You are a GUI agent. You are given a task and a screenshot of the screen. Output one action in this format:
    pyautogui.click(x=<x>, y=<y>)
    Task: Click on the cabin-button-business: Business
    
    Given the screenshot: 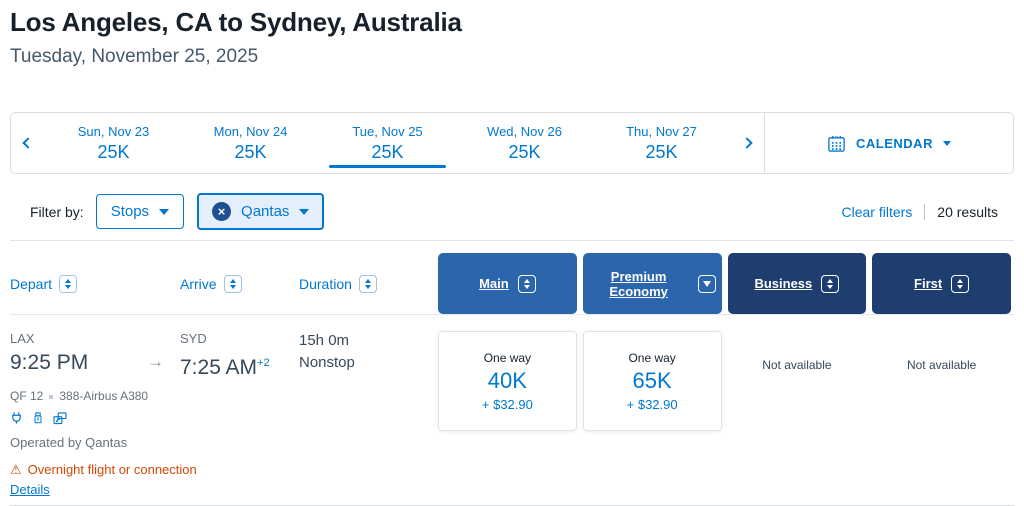 What is the action you would take?
    pyautogui.click(x=797, y=283)
    